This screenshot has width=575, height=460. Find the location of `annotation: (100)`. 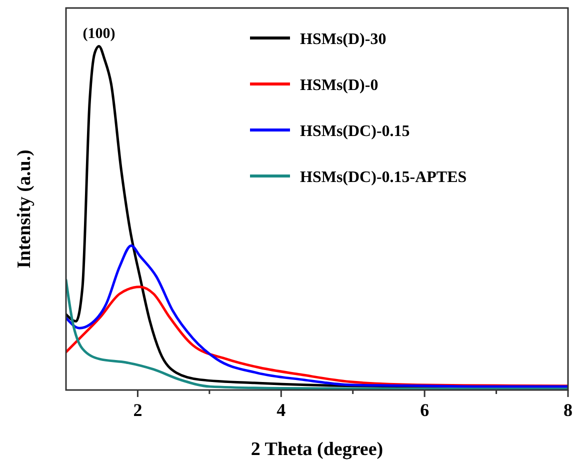

annotation: (100) is located at coordinates (99, 34).